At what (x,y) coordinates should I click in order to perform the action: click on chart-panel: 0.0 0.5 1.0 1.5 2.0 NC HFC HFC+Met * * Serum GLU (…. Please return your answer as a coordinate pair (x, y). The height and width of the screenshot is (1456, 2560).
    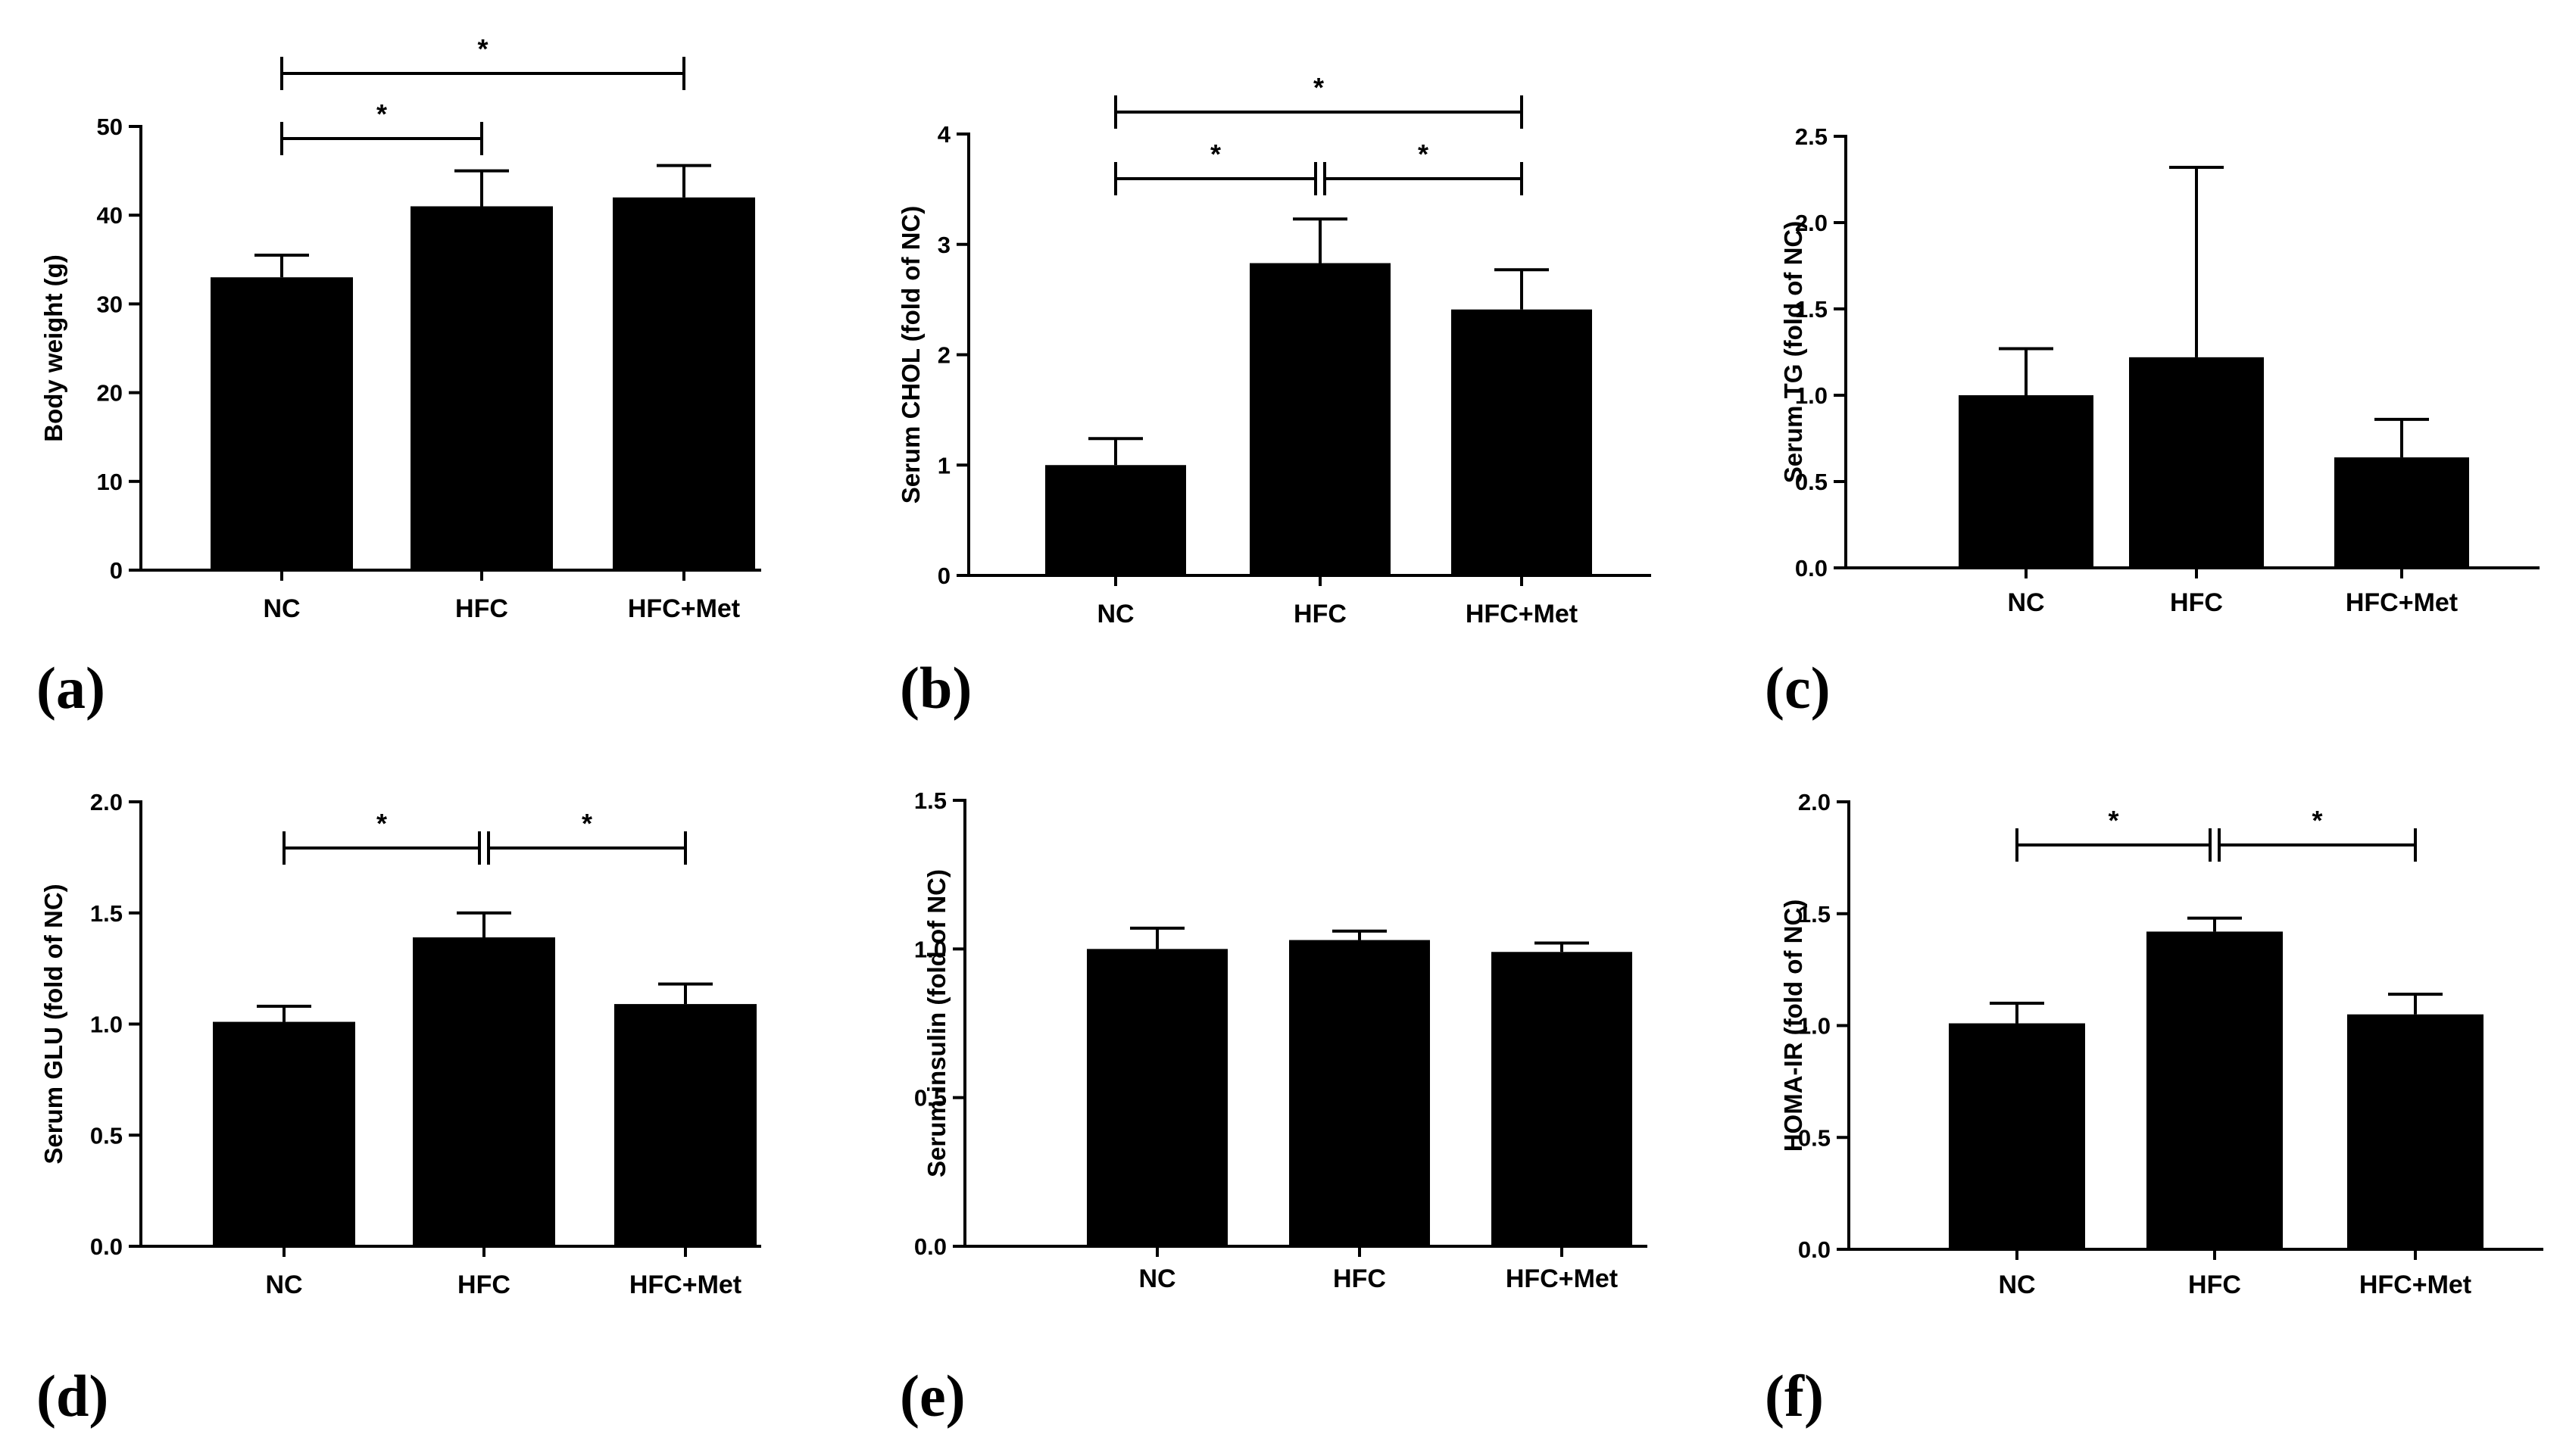
    Looking at the image, I should click on (398, 1109).